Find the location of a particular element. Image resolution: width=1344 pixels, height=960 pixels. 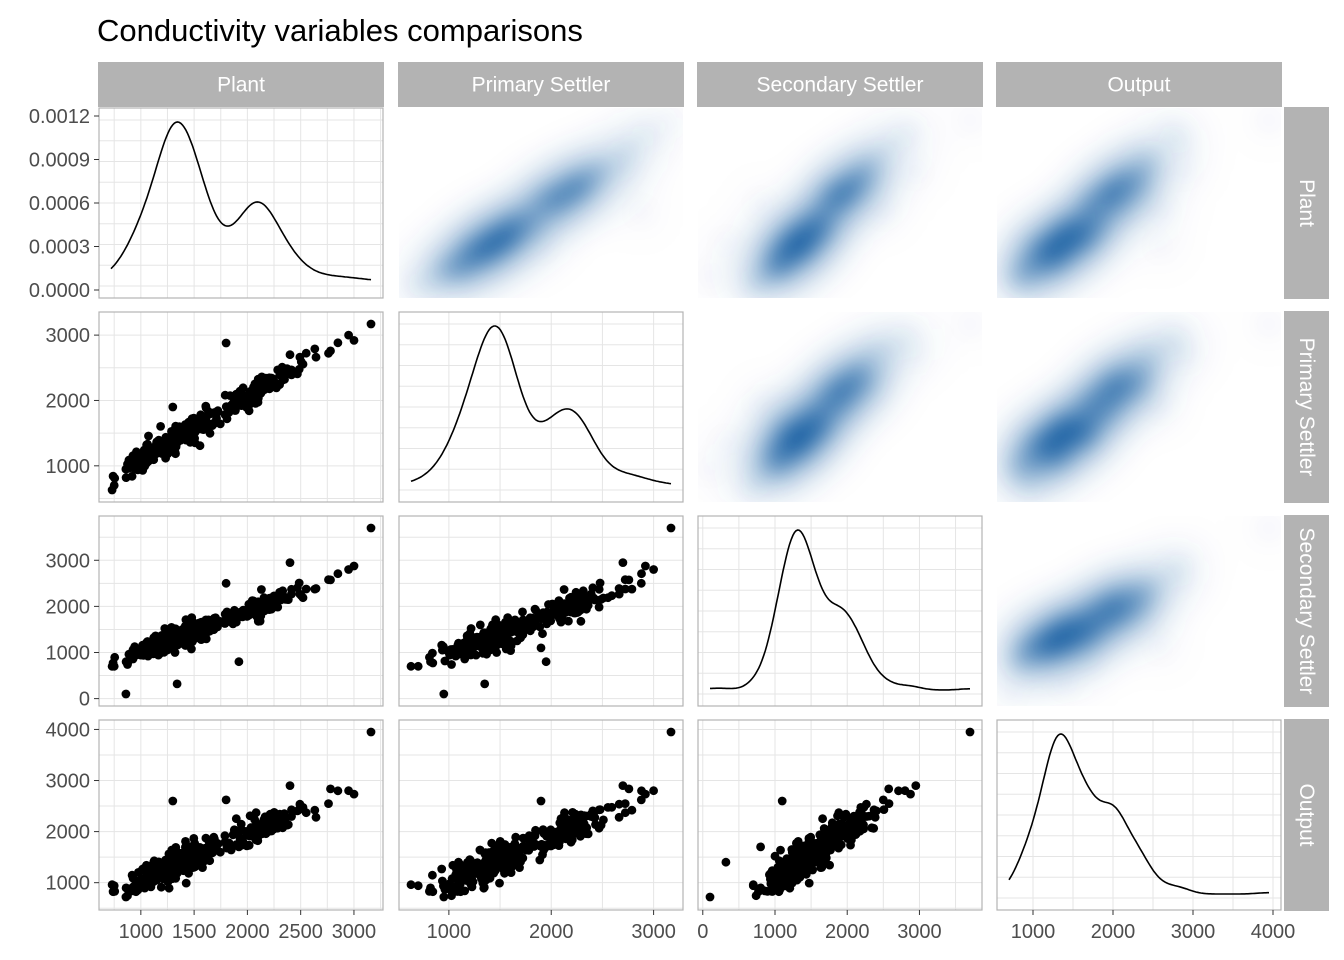

panel-primary-settler-vs-plant is located at coordinates (241, 407).